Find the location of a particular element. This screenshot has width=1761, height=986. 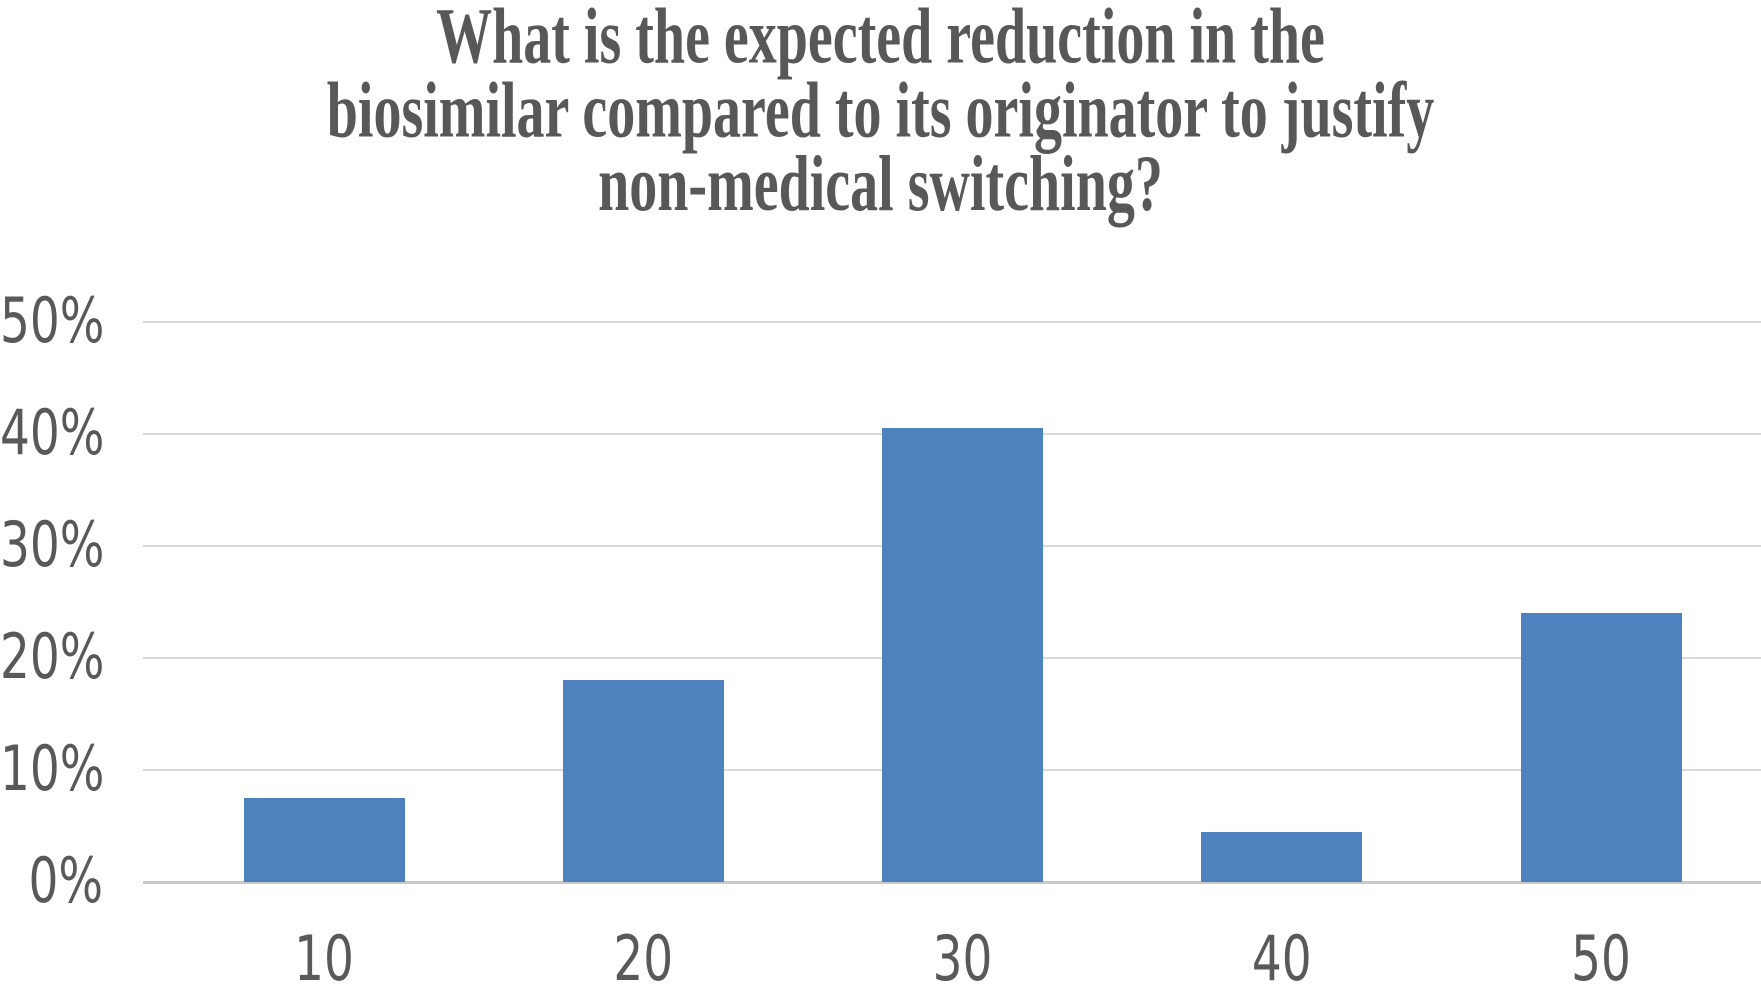

y-axis-tick-label: 0% is located at coordinates (65, 881).